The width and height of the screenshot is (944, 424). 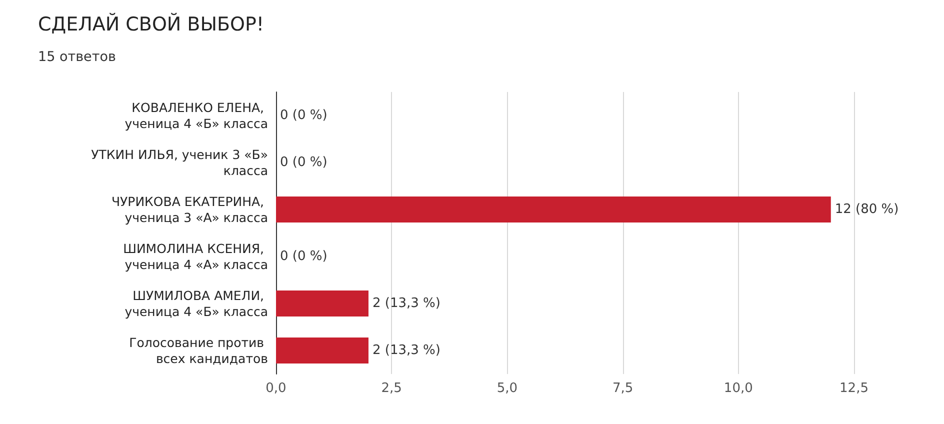 I want to click on x-tick-label: 7,5, so click(x=623, y=388).